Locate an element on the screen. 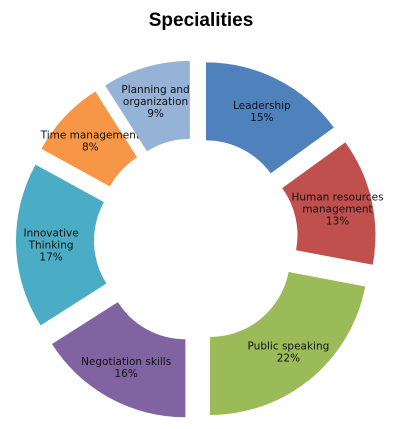 This screenshot has height=429, width=402. slice-innovative-thinking is located at coordinates (61, 245).